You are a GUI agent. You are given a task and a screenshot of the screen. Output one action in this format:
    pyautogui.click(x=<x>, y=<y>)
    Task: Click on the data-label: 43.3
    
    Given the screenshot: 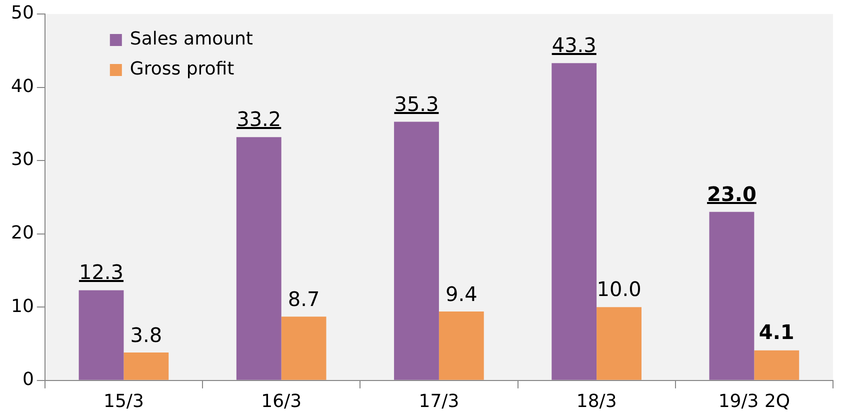 What is the action you would take?
    pyautogui.click(x=574, y=45)
    